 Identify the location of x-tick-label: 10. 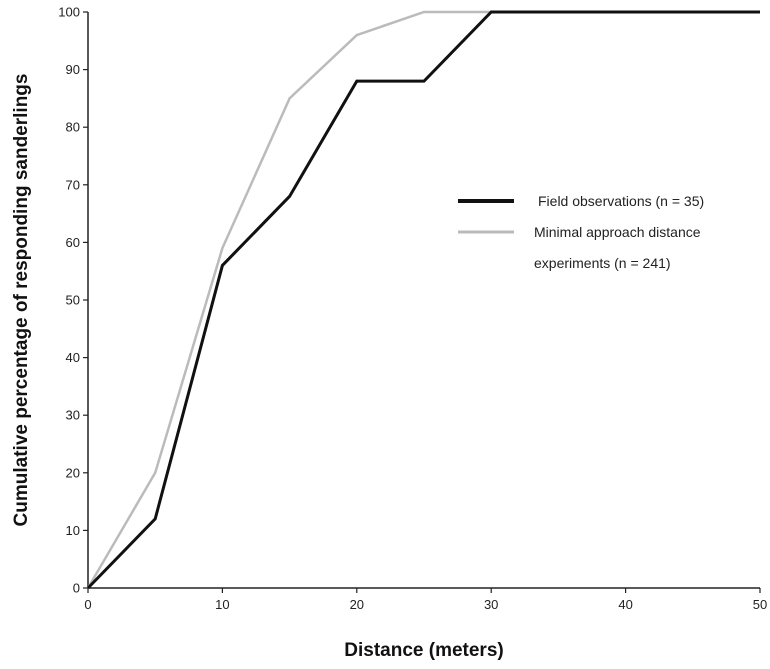
(222, 604).